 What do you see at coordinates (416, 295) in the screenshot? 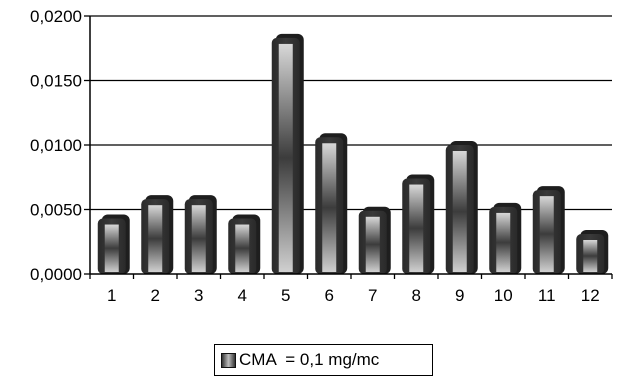
I see `x-tick-label: 8` at bounding box center [416, 295].